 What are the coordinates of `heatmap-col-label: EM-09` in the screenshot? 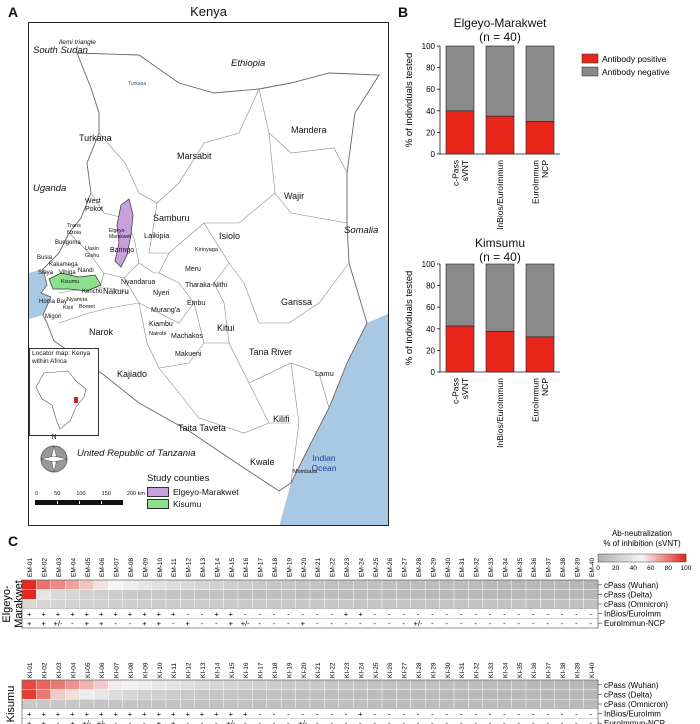 It's located at (145, 567).